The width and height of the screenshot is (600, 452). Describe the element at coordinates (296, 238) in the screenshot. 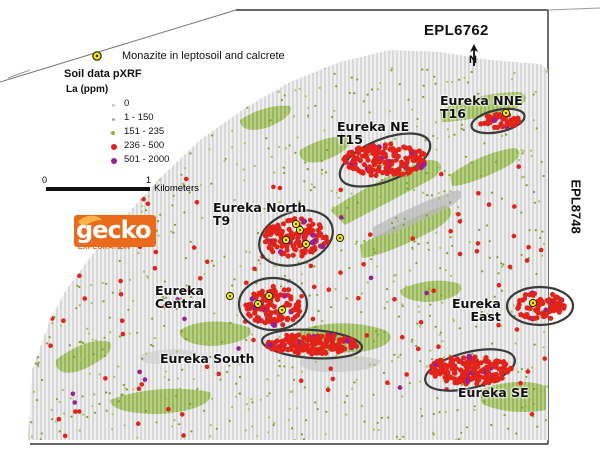

I see `target-ellipse-north` at that location.